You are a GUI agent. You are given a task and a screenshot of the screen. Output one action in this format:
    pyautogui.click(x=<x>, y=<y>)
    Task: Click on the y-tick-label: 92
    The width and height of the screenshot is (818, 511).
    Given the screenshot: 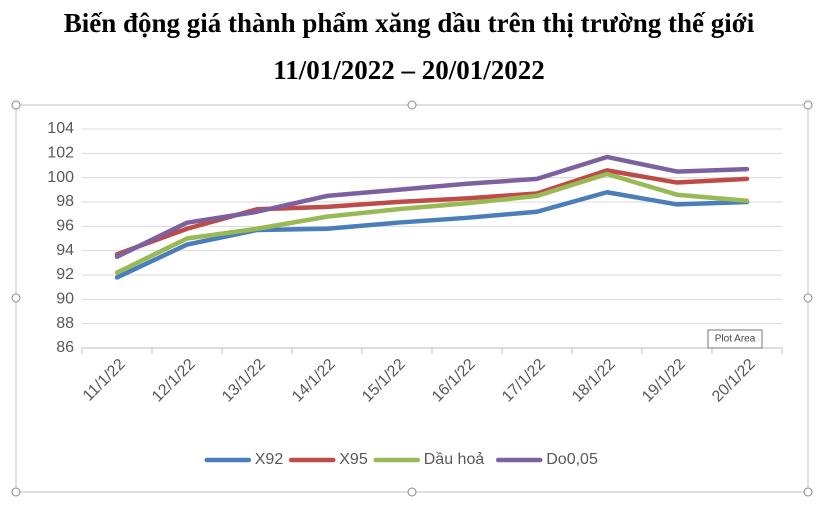 What is the action you would take?
    pyautogui.click(x=65, y=274)
    